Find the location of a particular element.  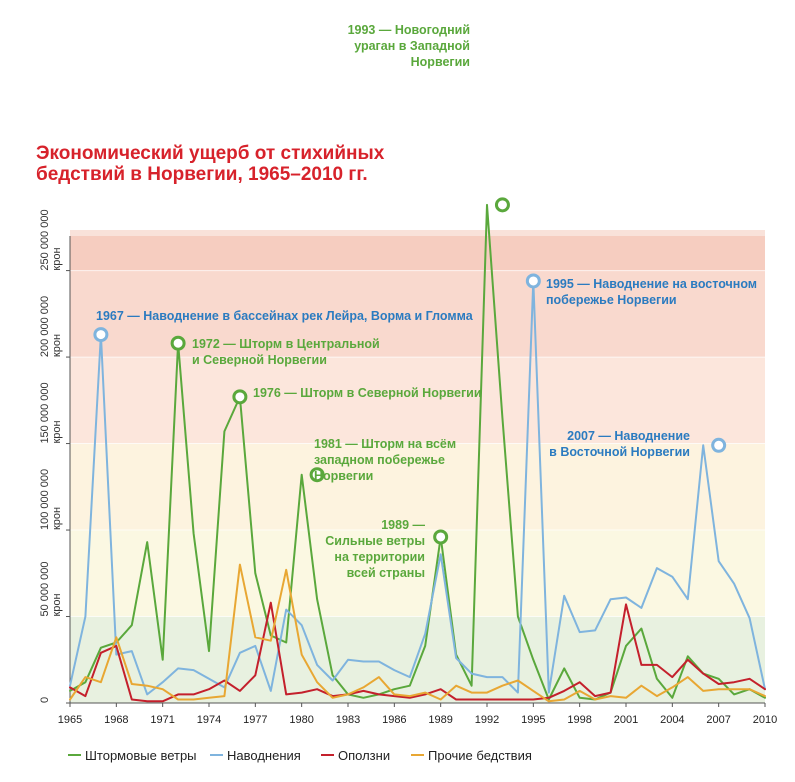

legend-label-storm: Штормовые ветры is located at coordinates (141, 755).